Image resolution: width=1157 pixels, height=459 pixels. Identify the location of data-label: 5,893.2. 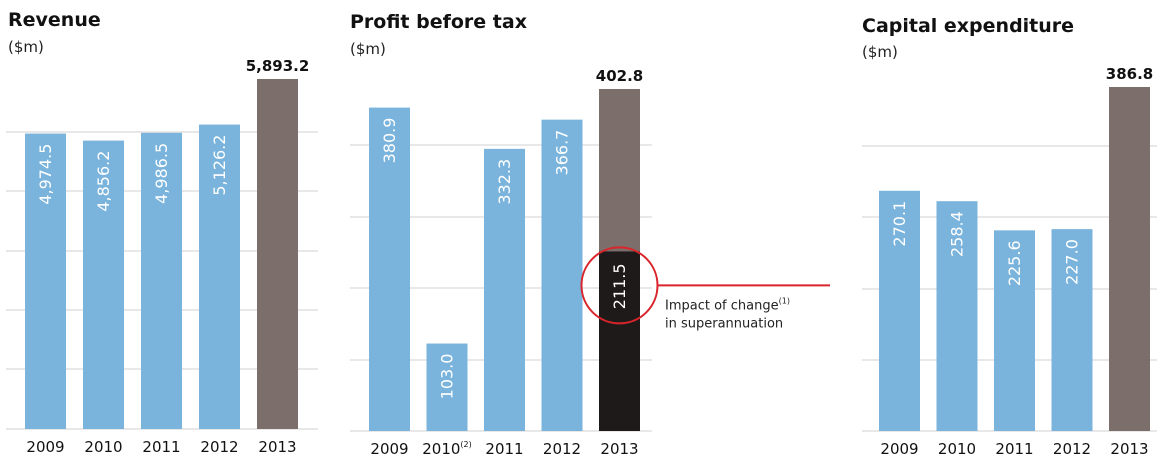
(278, 66).